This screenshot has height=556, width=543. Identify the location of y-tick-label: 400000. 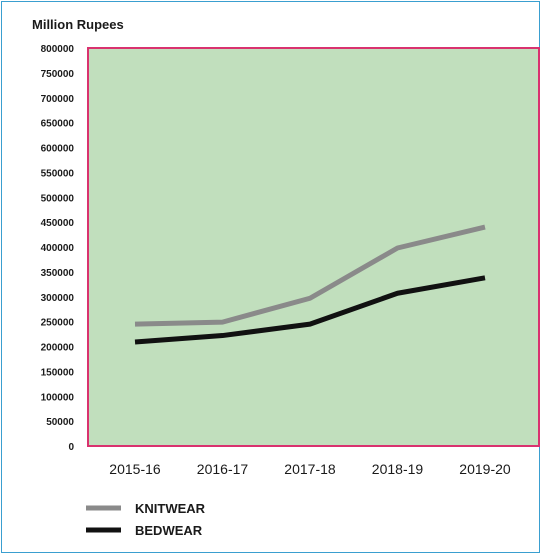
(58, 248).